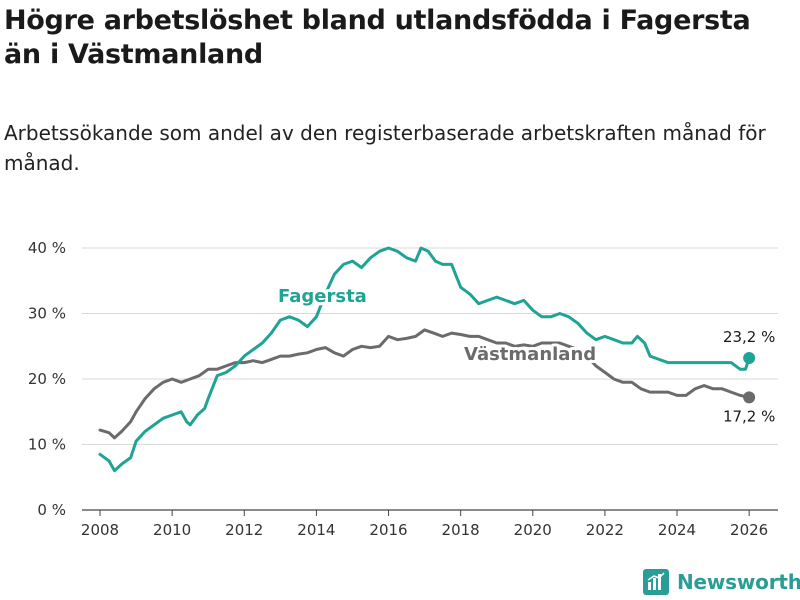 Image resolution: width=800 pixels, height=600 pixels. Describe the element at coordinates (100, 530) in the screenshot. I see `x-tick-label: 2008` at that location.